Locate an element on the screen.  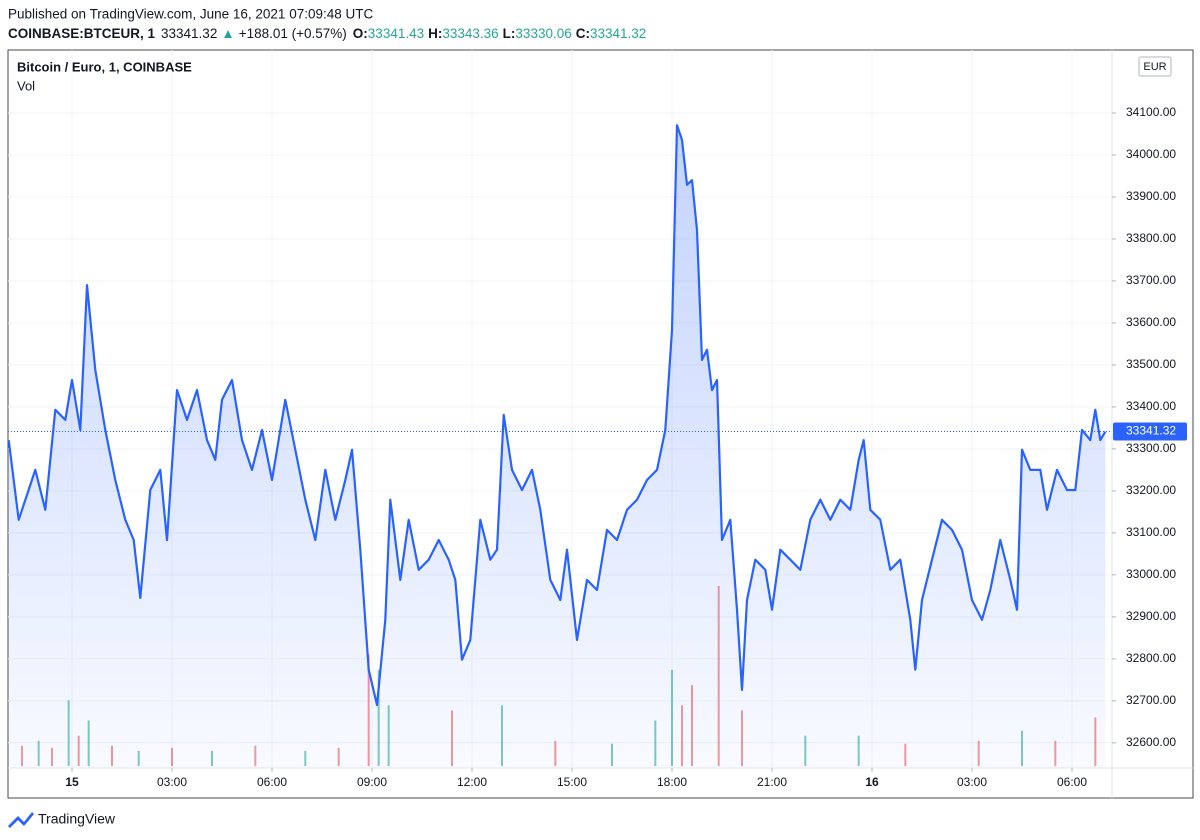
y-tick-label: 33800.00 is located at coordinates (1151, 238).